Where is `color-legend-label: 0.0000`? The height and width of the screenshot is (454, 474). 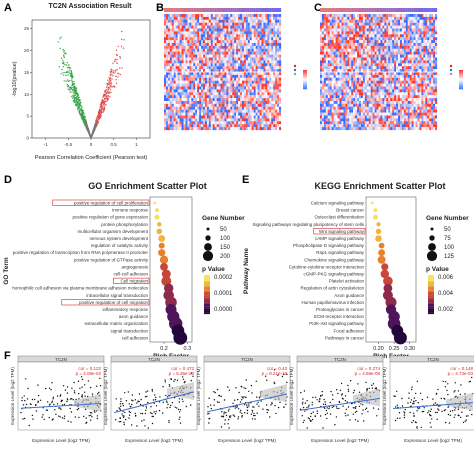
color-legend-label: 0.0000 is located at coordinates (223, 310).